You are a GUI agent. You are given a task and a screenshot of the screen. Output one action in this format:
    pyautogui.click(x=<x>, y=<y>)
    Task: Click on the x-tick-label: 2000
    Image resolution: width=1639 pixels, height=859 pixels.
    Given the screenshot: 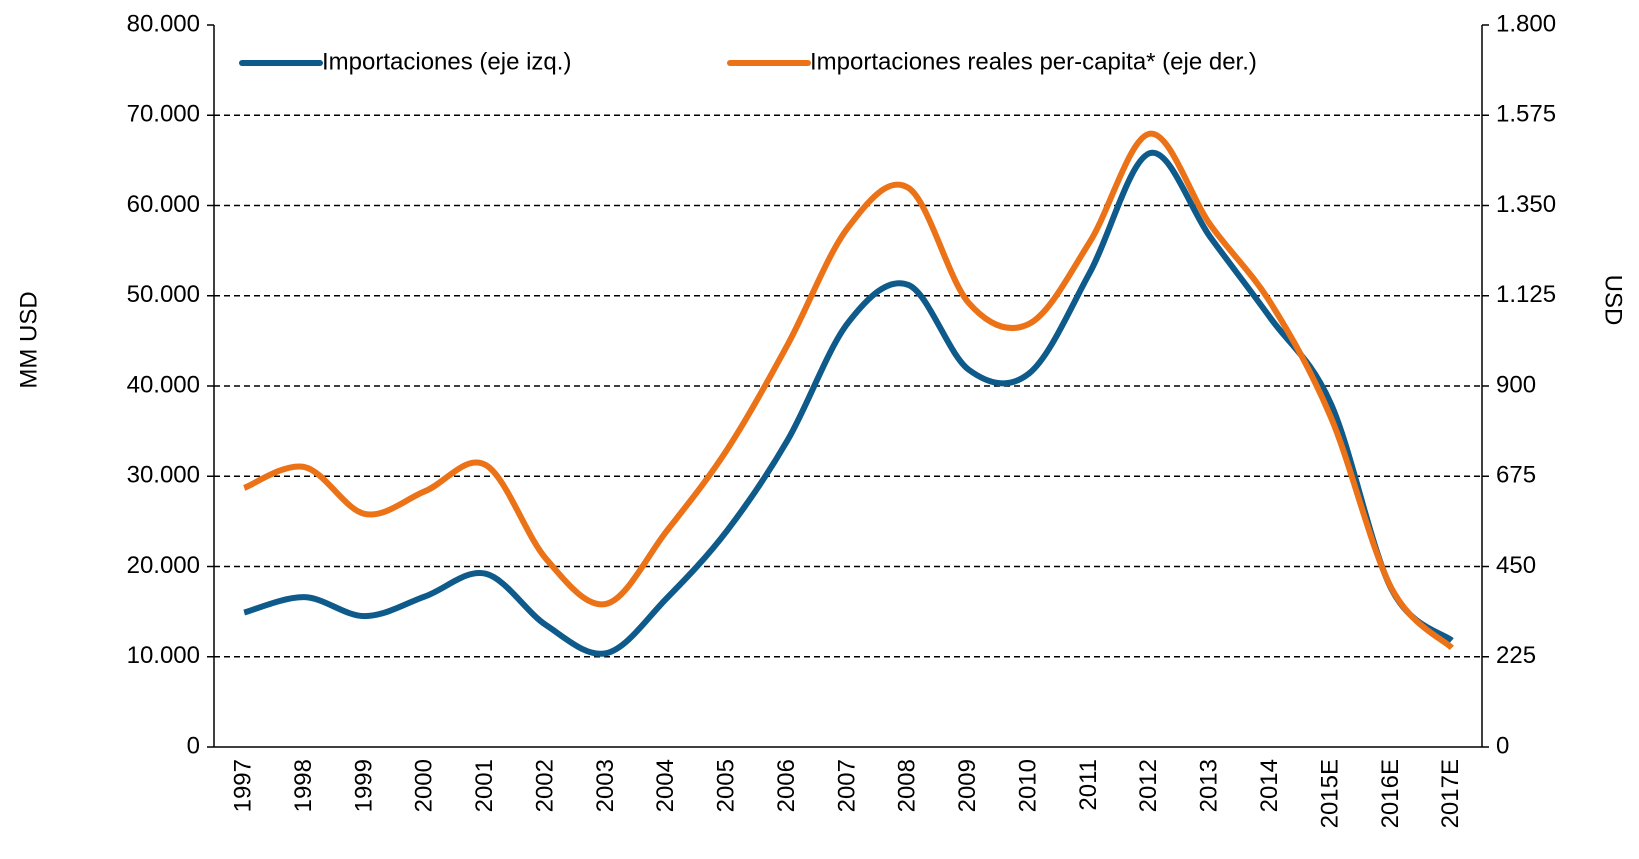 What is the action you would take?
    pyautogui.click(x=424, y=785)
    